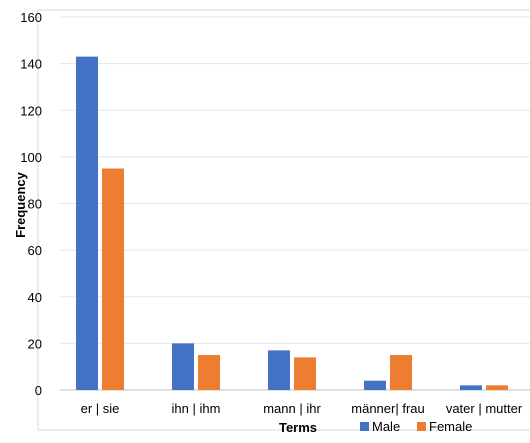 The image size is (530, 443). What do you see at coordinates (421, 426) in the screenshot?
I see `legend-swatch-female` at bounding box center [421, 426].